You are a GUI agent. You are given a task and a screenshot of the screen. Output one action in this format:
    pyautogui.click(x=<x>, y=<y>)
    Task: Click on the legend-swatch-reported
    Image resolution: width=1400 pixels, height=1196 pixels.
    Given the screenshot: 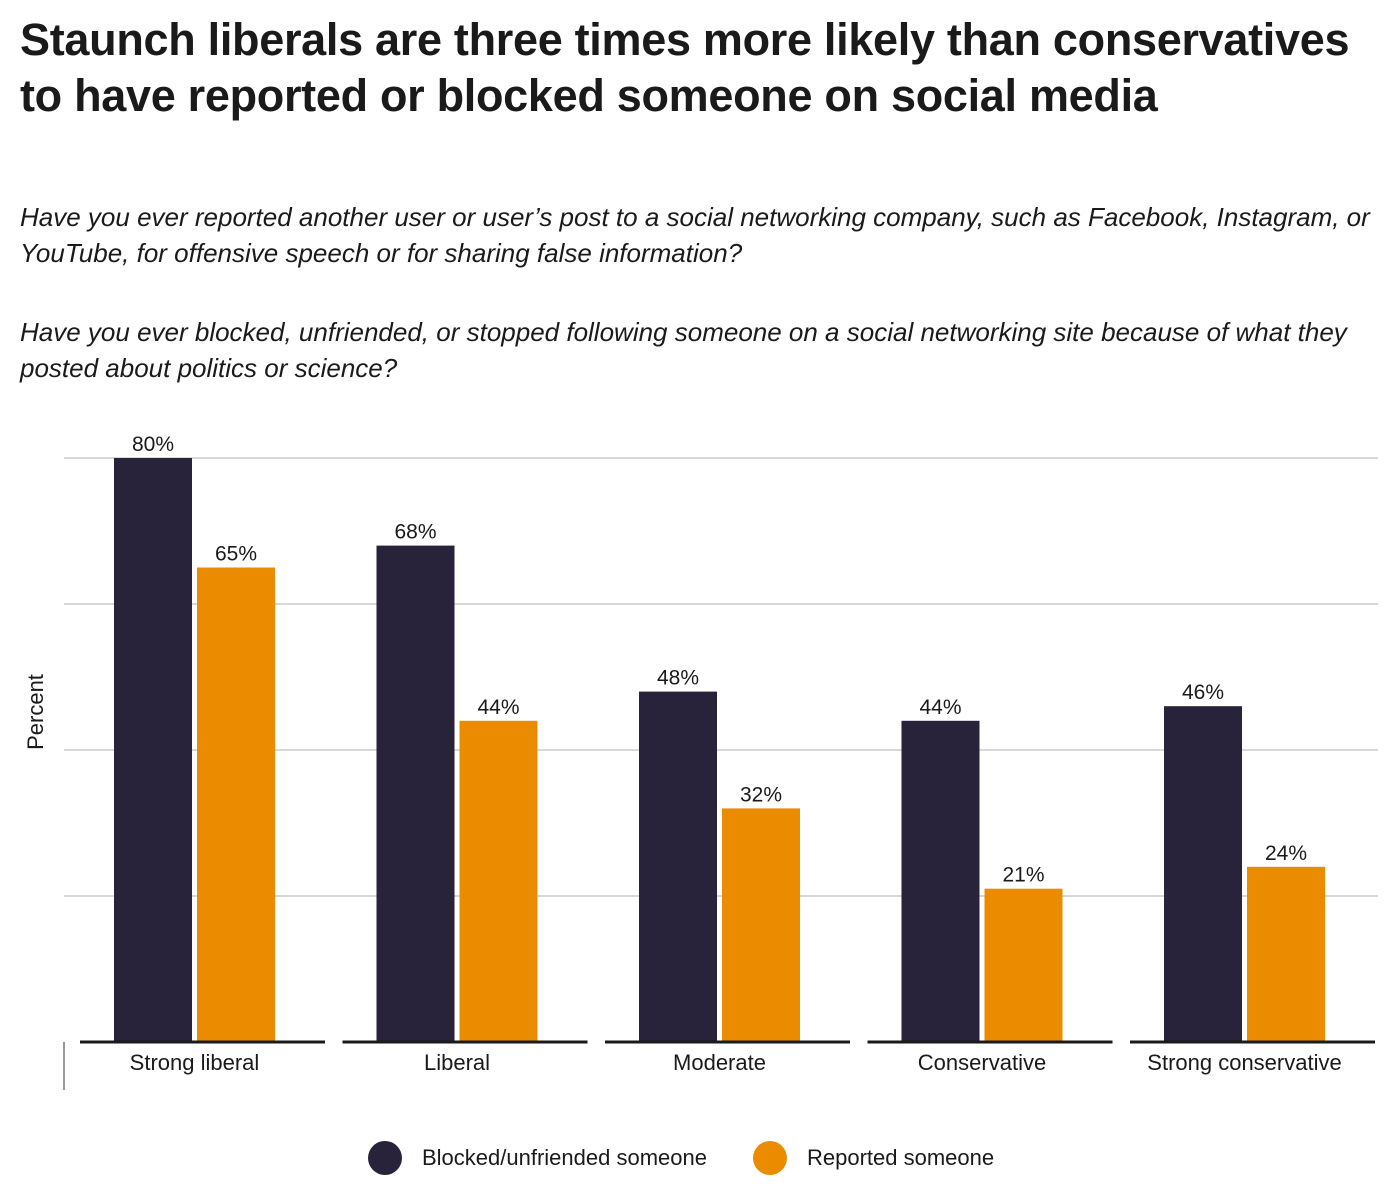 What is the action you would take?
    pyautogui.click(x=769, y=1158)
    